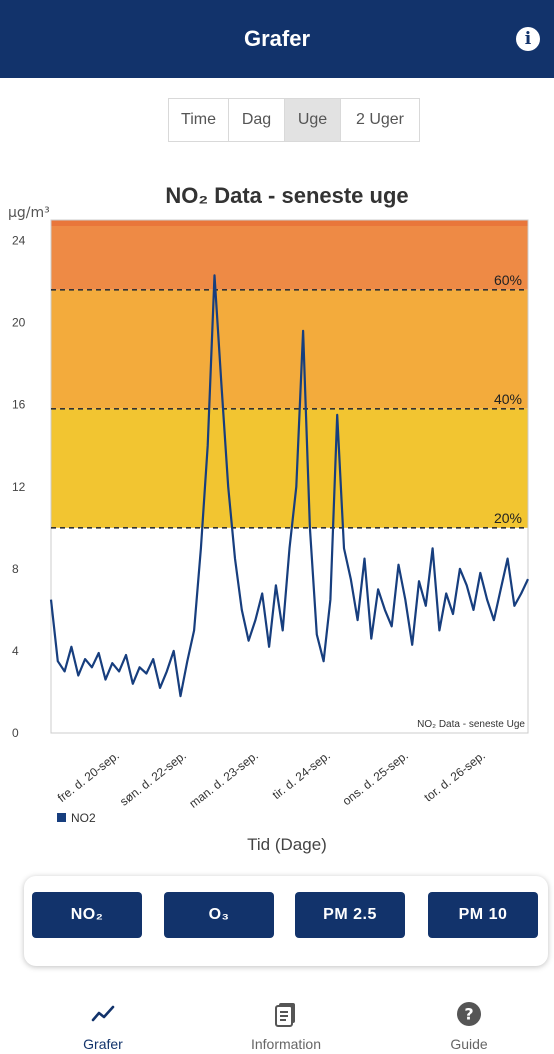  What do you see at coordinates (15, 651) in the screenshot?
I see `y-tick-label-4: 4` at bounding box center [15, 651].